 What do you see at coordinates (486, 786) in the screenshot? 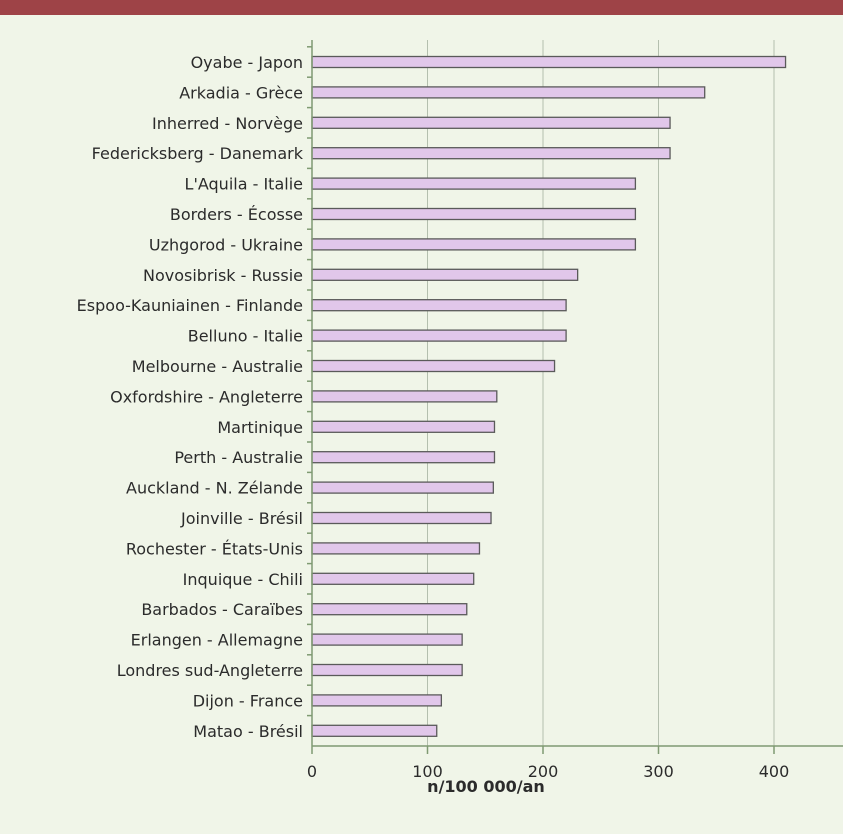
I see `x-axis-label: n/100 000/an` at bounding box center [486, 786].